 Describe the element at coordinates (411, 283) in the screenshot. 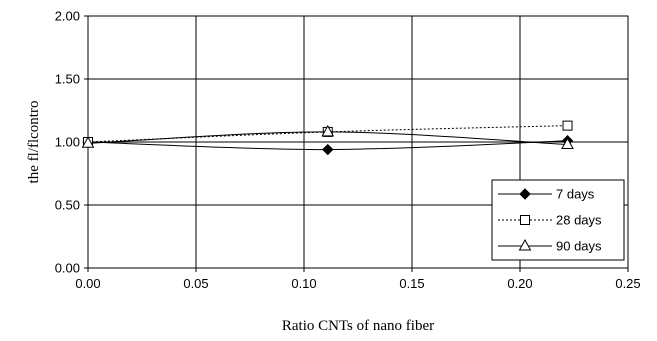

I see `x-tick-label: 0.15` at that location.